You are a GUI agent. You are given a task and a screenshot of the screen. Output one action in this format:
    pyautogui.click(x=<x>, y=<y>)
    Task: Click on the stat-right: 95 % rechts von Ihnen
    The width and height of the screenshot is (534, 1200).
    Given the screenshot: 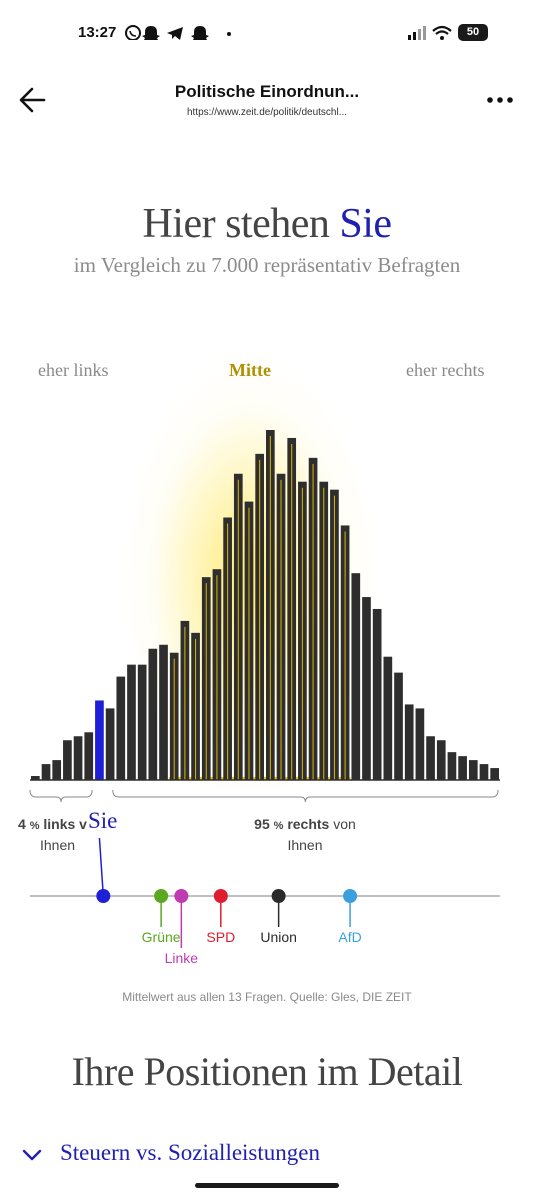 What is the action you would take?
    pyautogui.click(x=305, y=835)
    